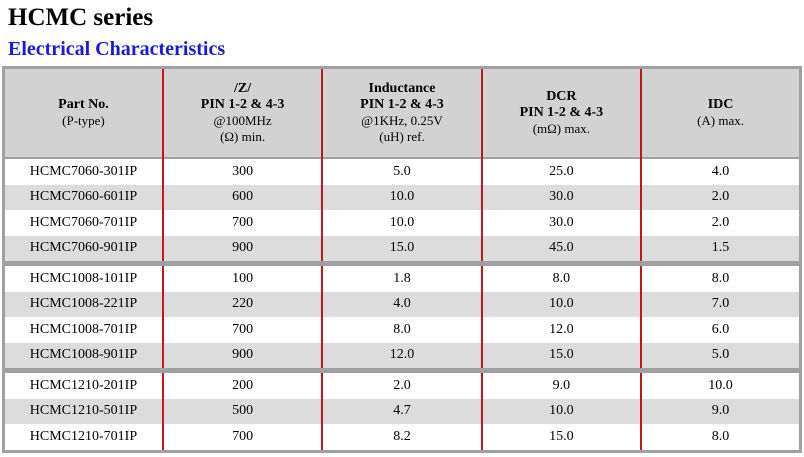 This screenshot has width=804, height=457. Describe the element at coordinates (242, 304) in the screenshot. I see `table-cell: 220` at that location.